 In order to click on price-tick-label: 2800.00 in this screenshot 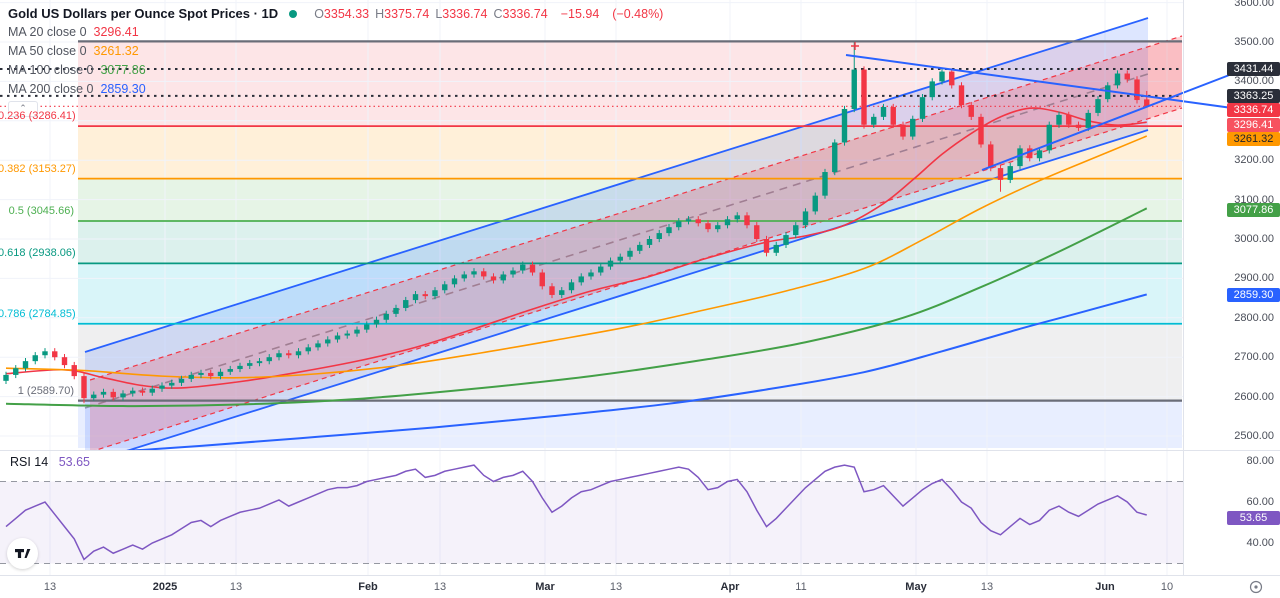, I will do `click(1254, 317)`.